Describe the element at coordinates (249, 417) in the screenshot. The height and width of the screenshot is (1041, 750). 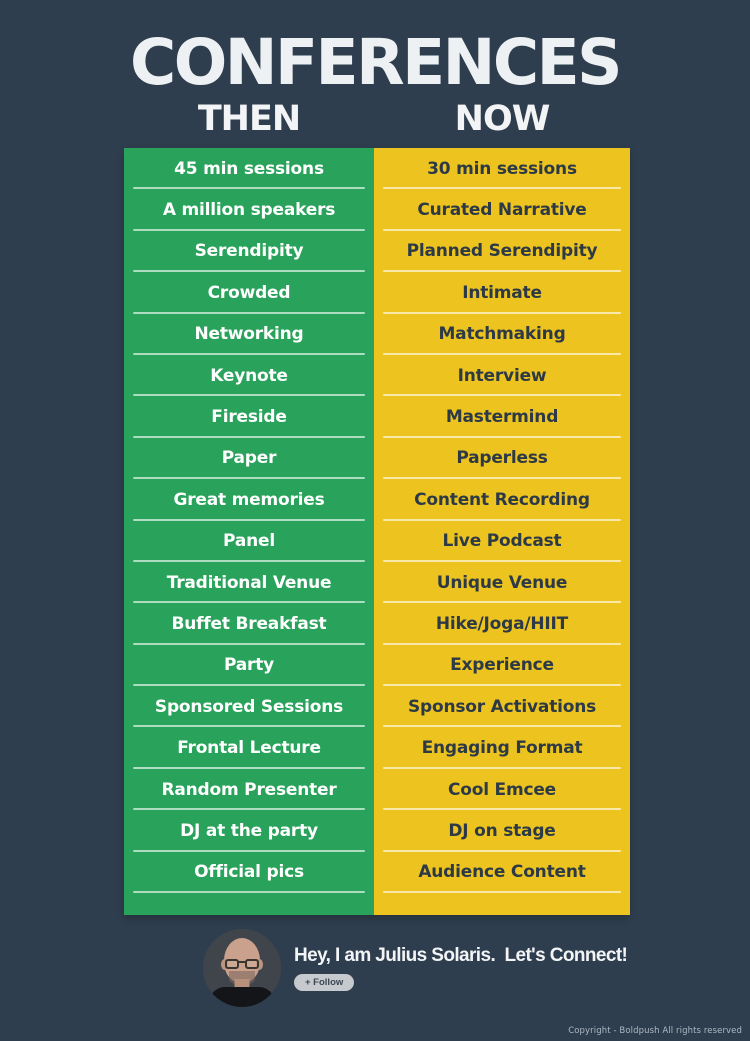
I see `list-item: Fireside` at that location.